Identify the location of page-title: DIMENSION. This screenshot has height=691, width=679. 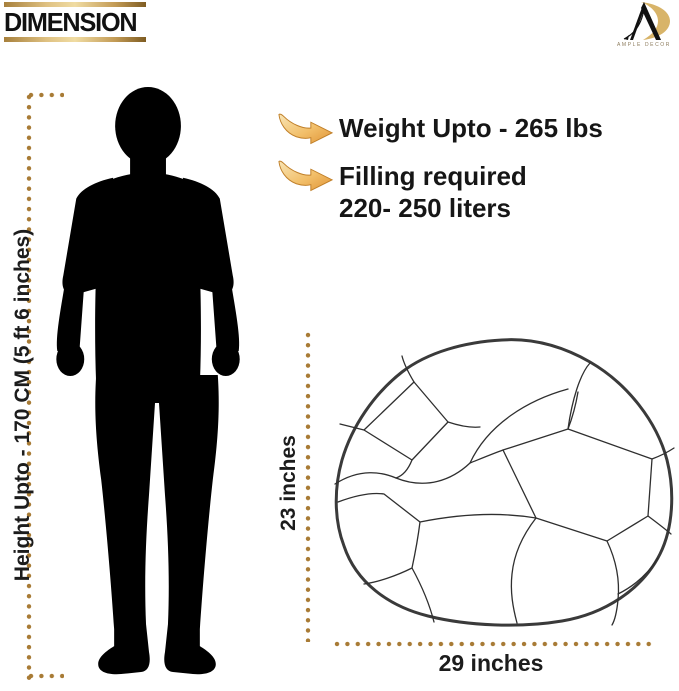
(71, 22).